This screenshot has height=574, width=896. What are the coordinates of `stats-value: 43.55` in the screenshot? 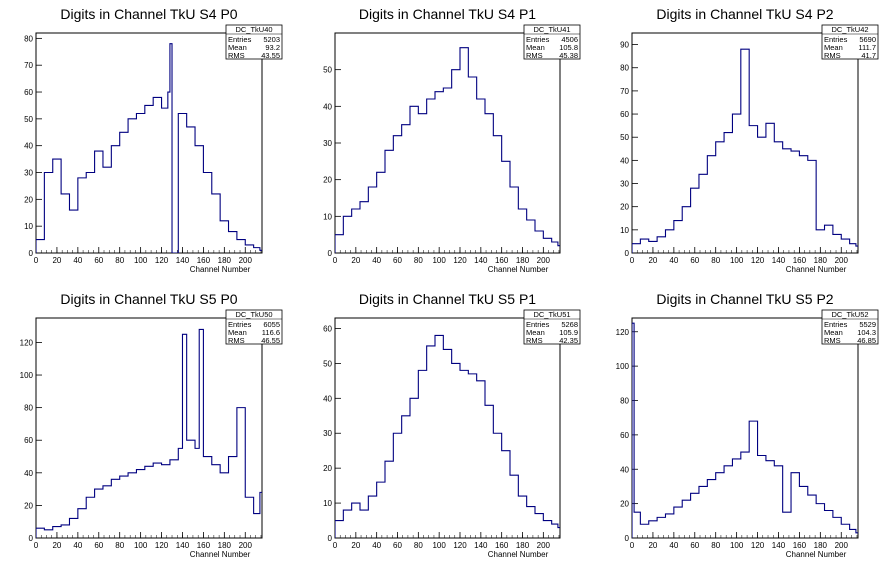 It's located at (270, 55).